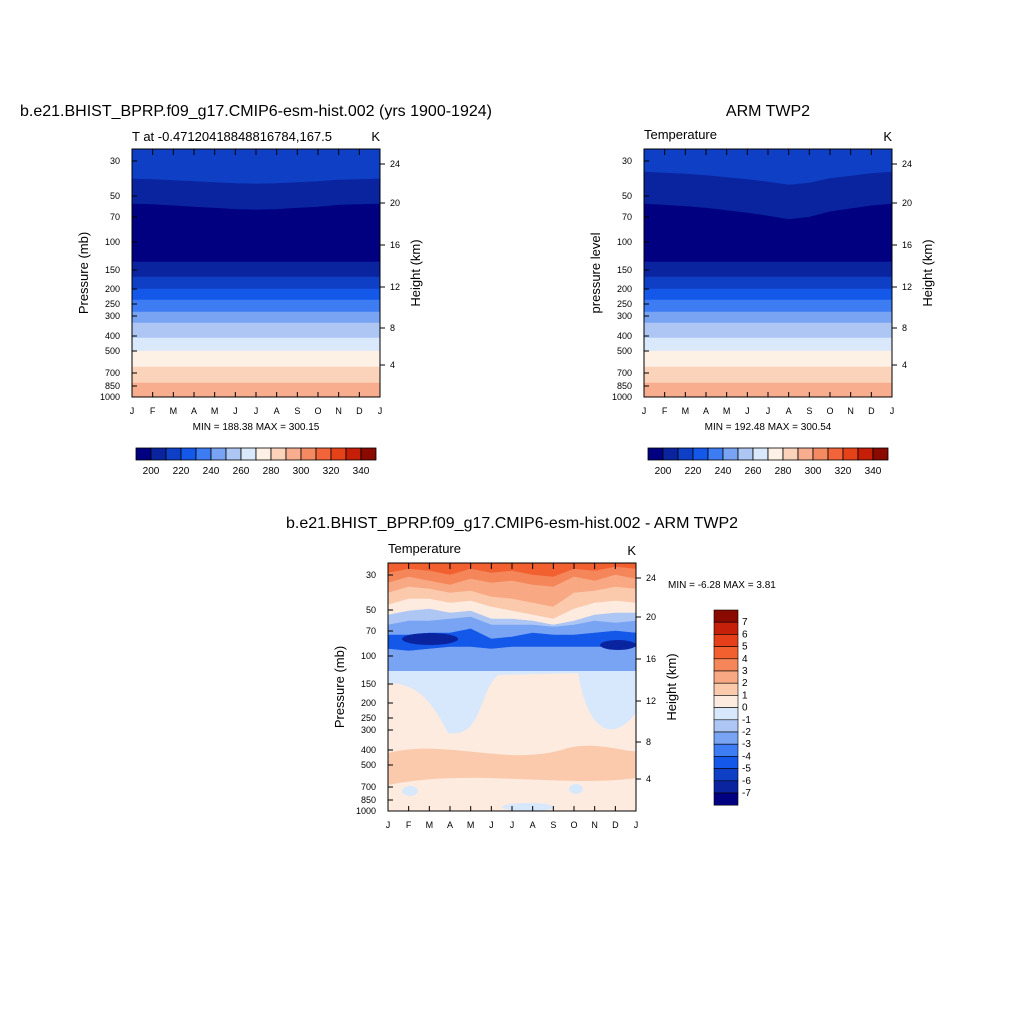 Image resolution: width=1024 pixels, height=1024 pixels. I want to click on diff-ytick-label: 500, so click(368, 765).